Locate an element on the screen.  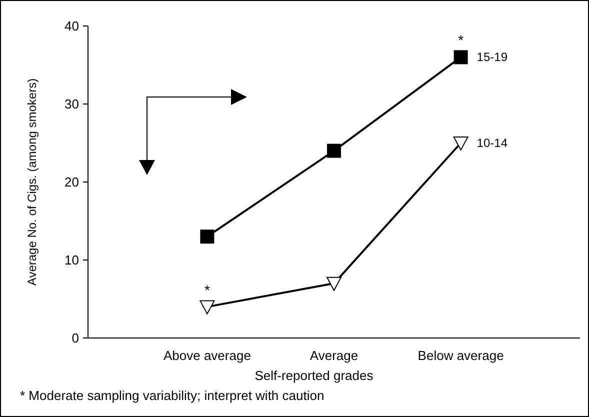
y-tick-label: 40 is located at coordinates (71, 26).